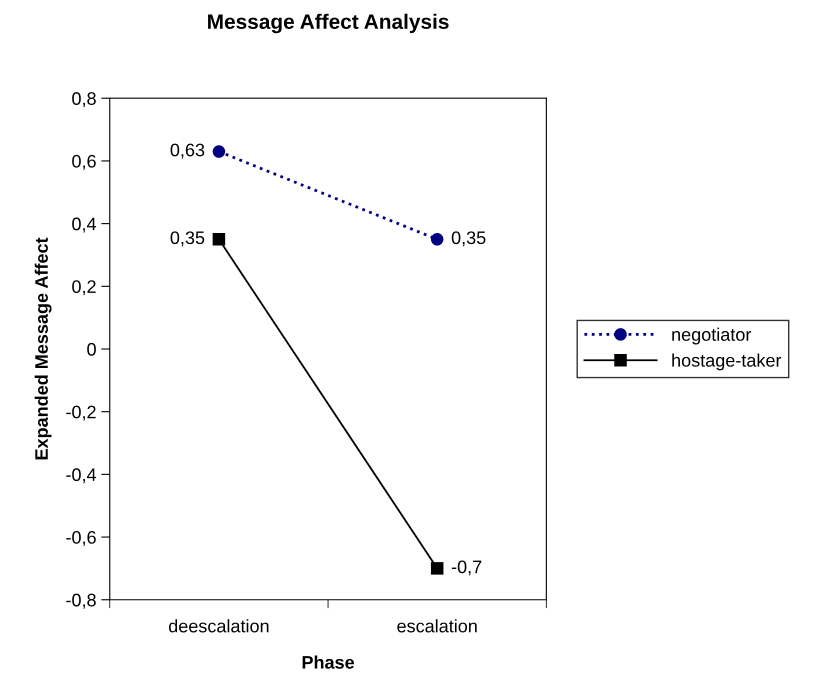 The height and width of the screenshot is (687, 813). I want to click on x-tick-label: deescalation, so click(218, 625).